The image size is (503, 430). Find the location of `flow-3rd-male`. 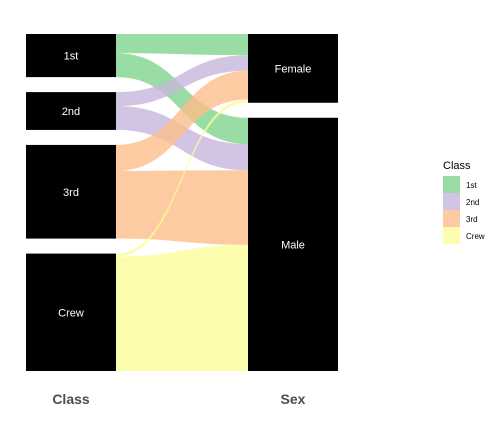

flow-3rd-male is located at coordinates (182, 207).